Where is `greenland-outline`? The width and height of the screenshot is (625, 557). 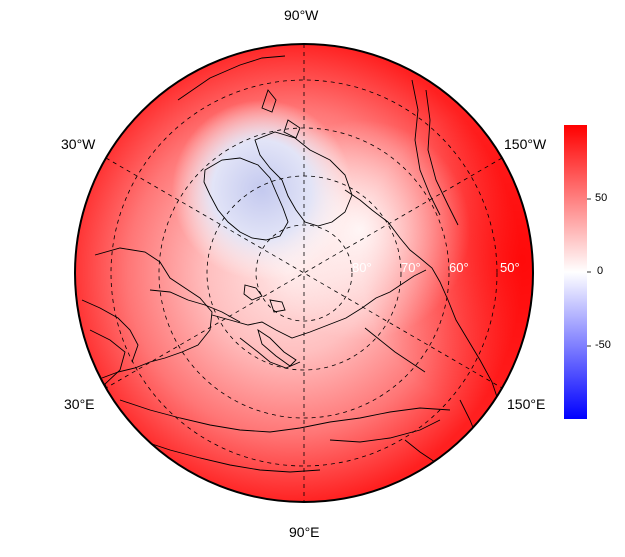 greenland-outline is located at coordinates (246, 199).